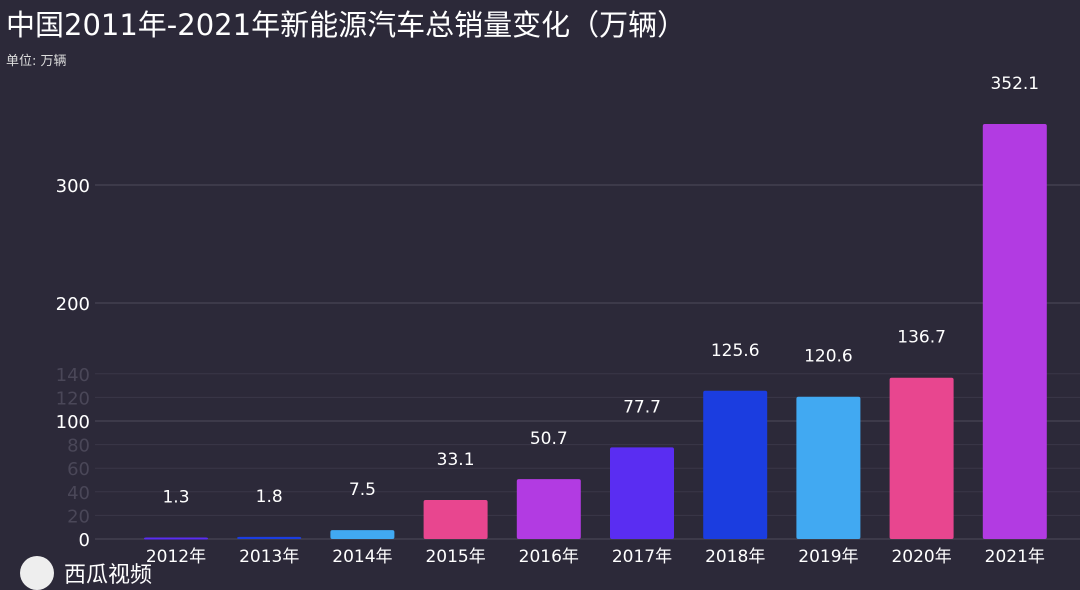  What do you see at coordinates (828, 357) in the screenshot?
I see `data-label: 120.6` at bounding box center [828, 357].